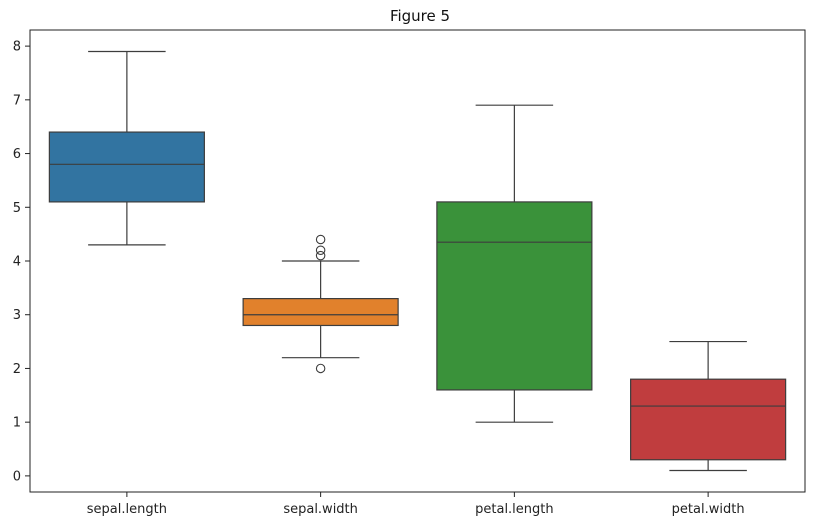 The image size is (813, 526). I want to click on y-tick-label: 3, so click(17, 315).